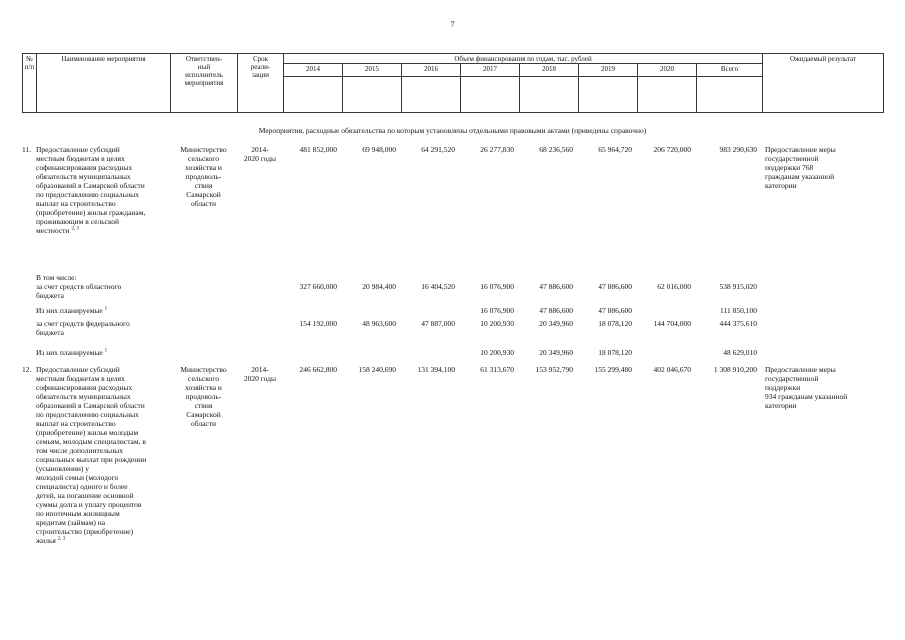  I want to click on value-2016: 131 394,100, so click(436, 370).